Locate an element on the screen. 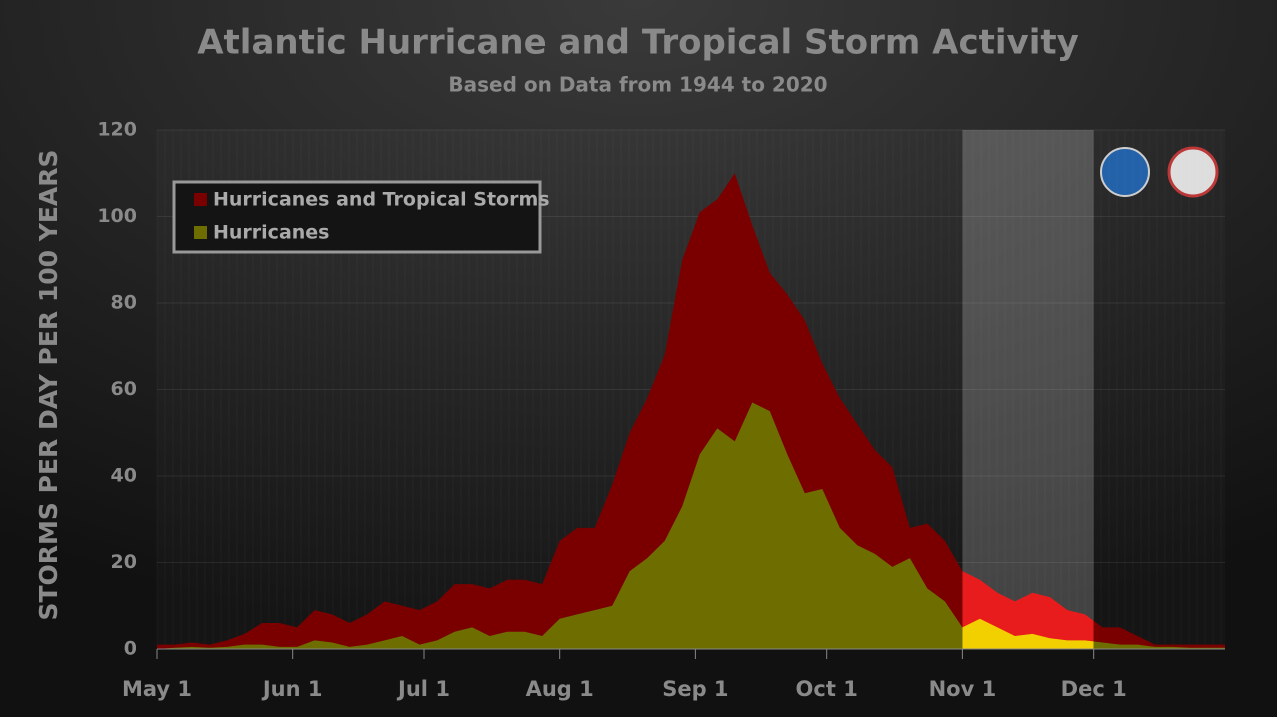 Image resolution: width=1277 pixels, height=717 pixels. y-tick-label: 60 is located at coordinates (124, 389).